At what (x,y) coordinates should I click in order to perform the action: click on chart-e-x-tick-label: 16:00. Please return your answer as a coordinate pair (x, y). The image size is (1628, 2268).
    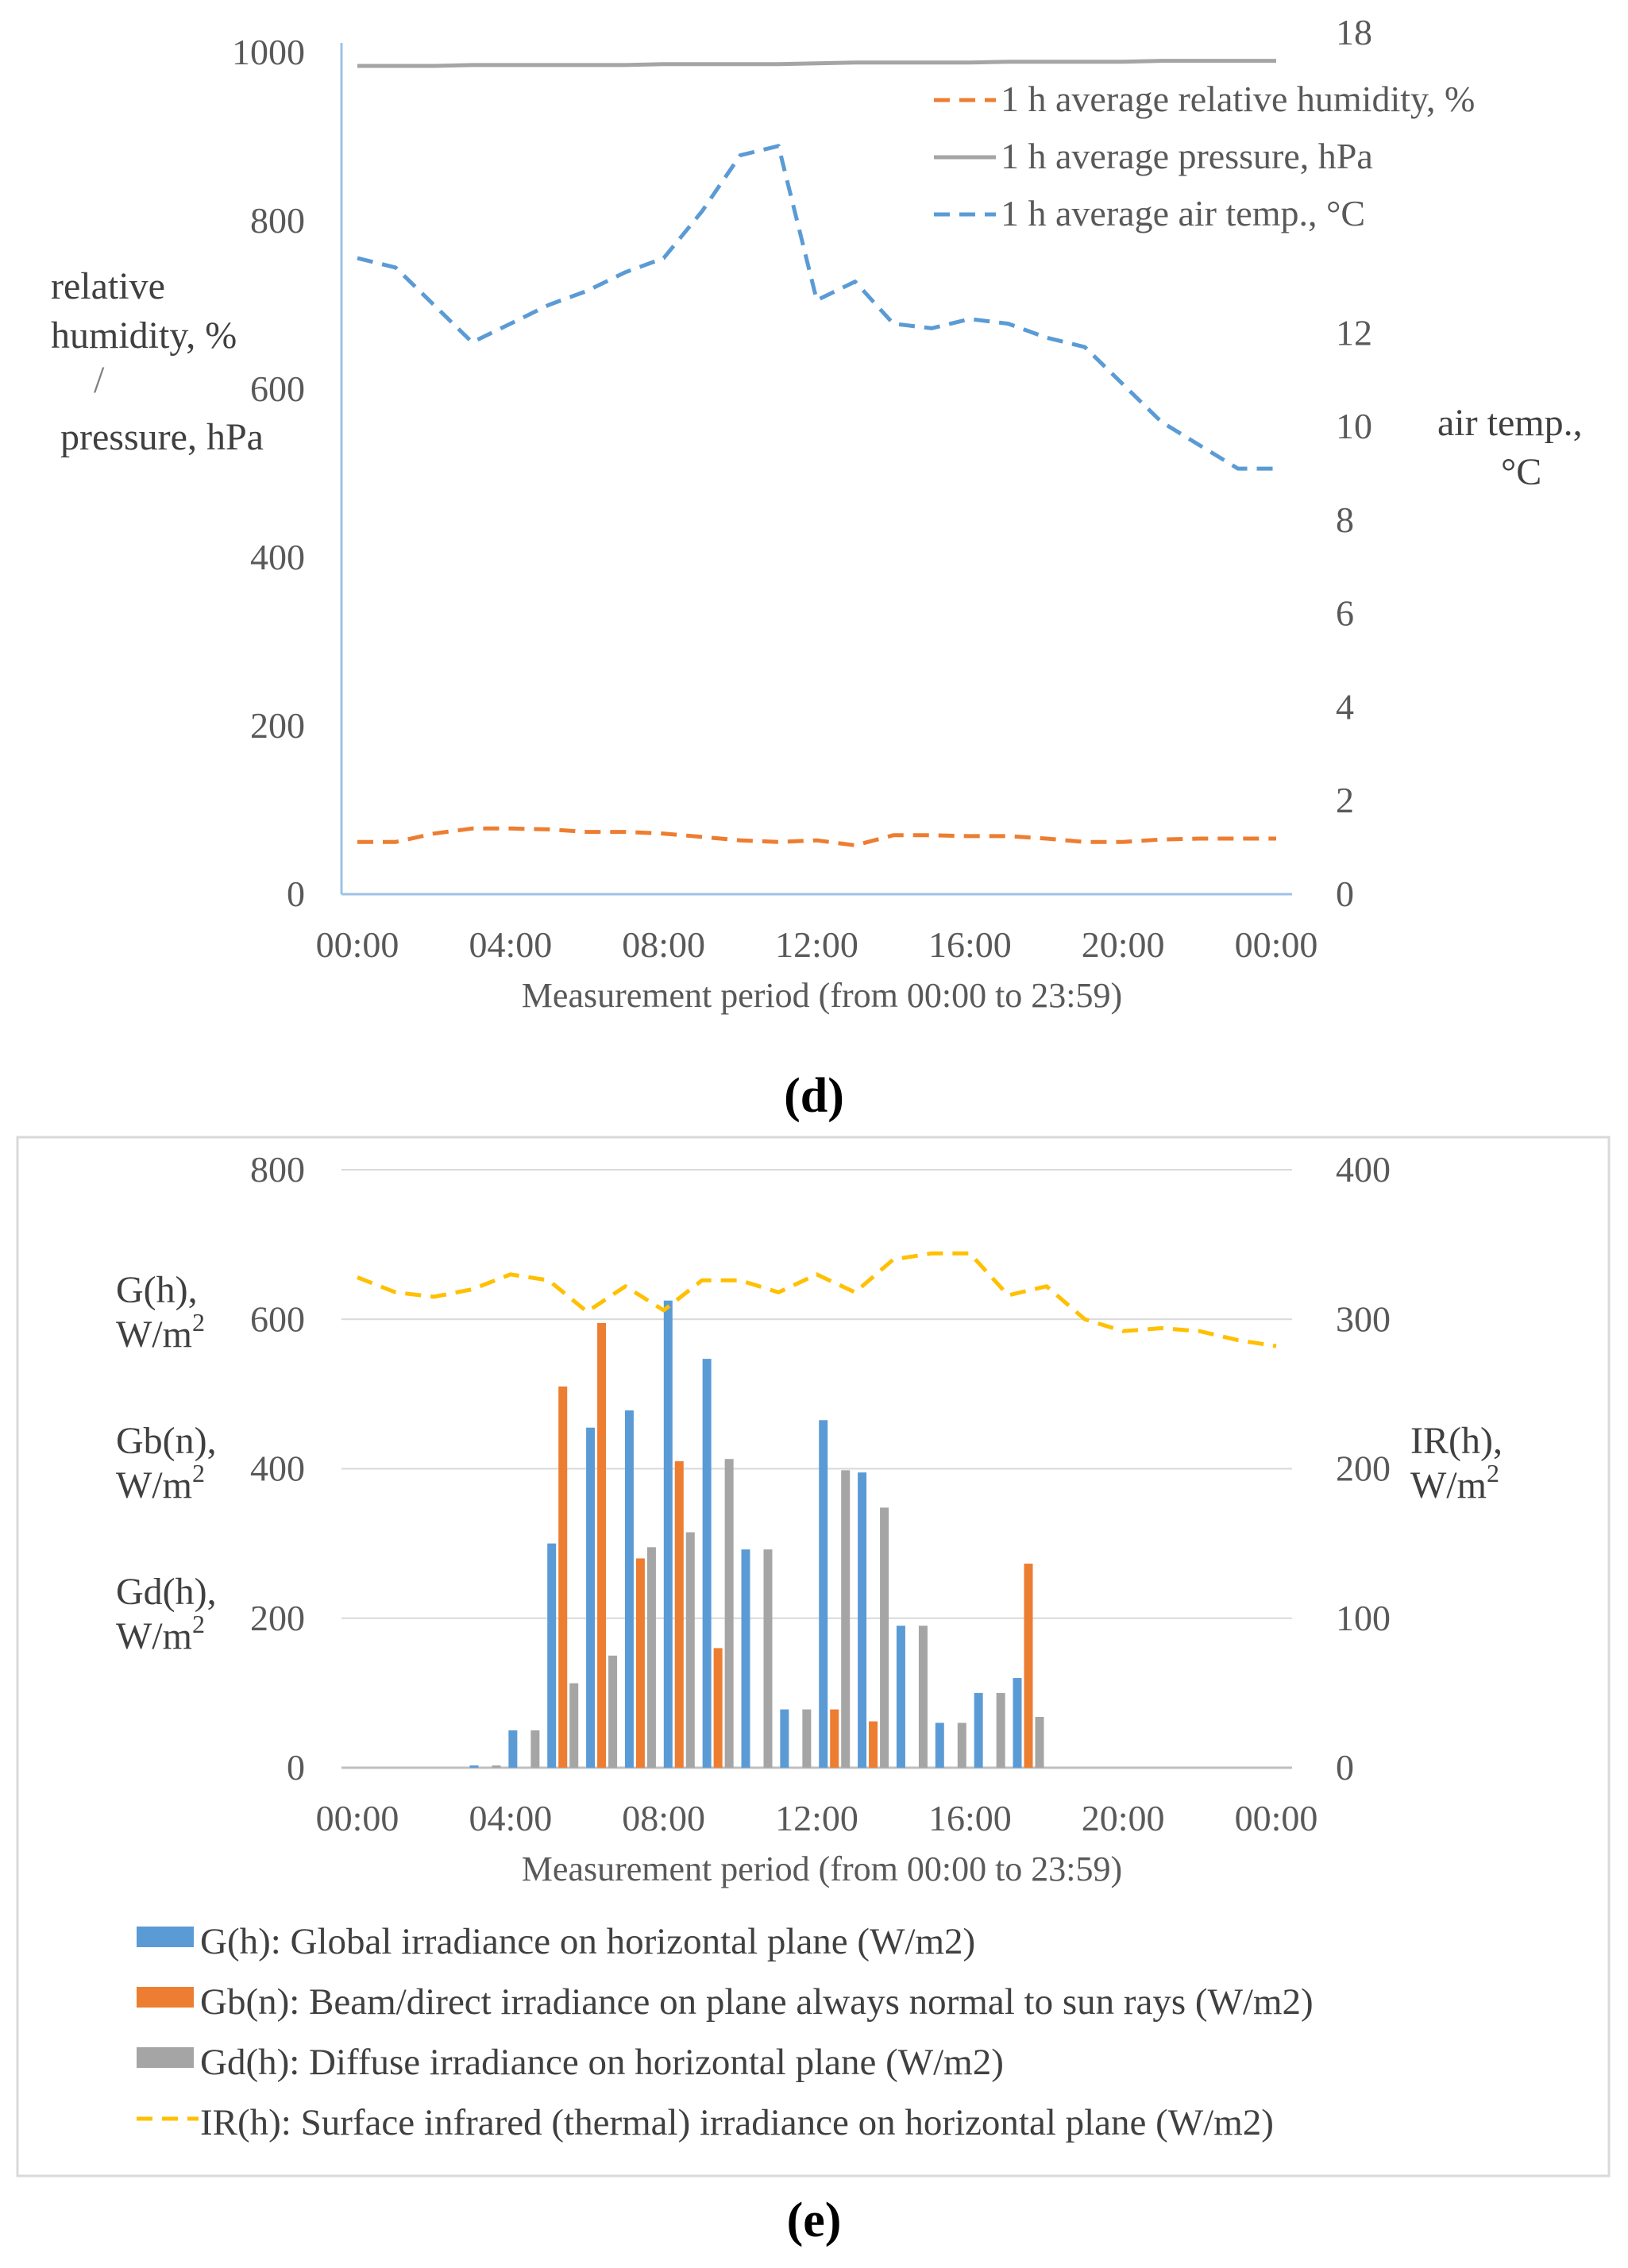
    Looking at the image, I should click on (970, 1818).